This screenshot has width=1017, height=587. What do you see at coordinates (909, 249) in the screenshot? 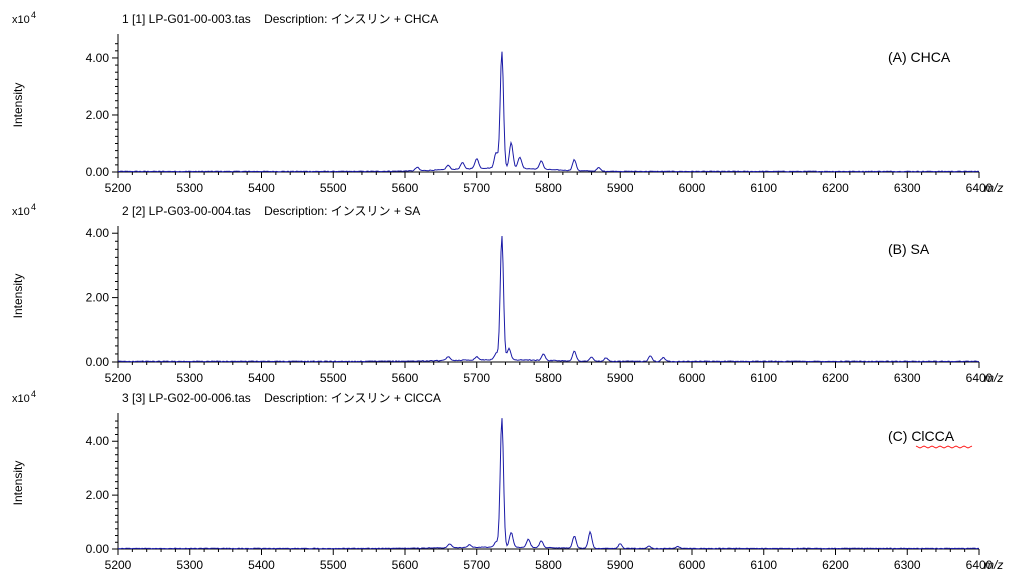
I see `matrix-annotation: (B) SA` at bounding box center [909, 249].